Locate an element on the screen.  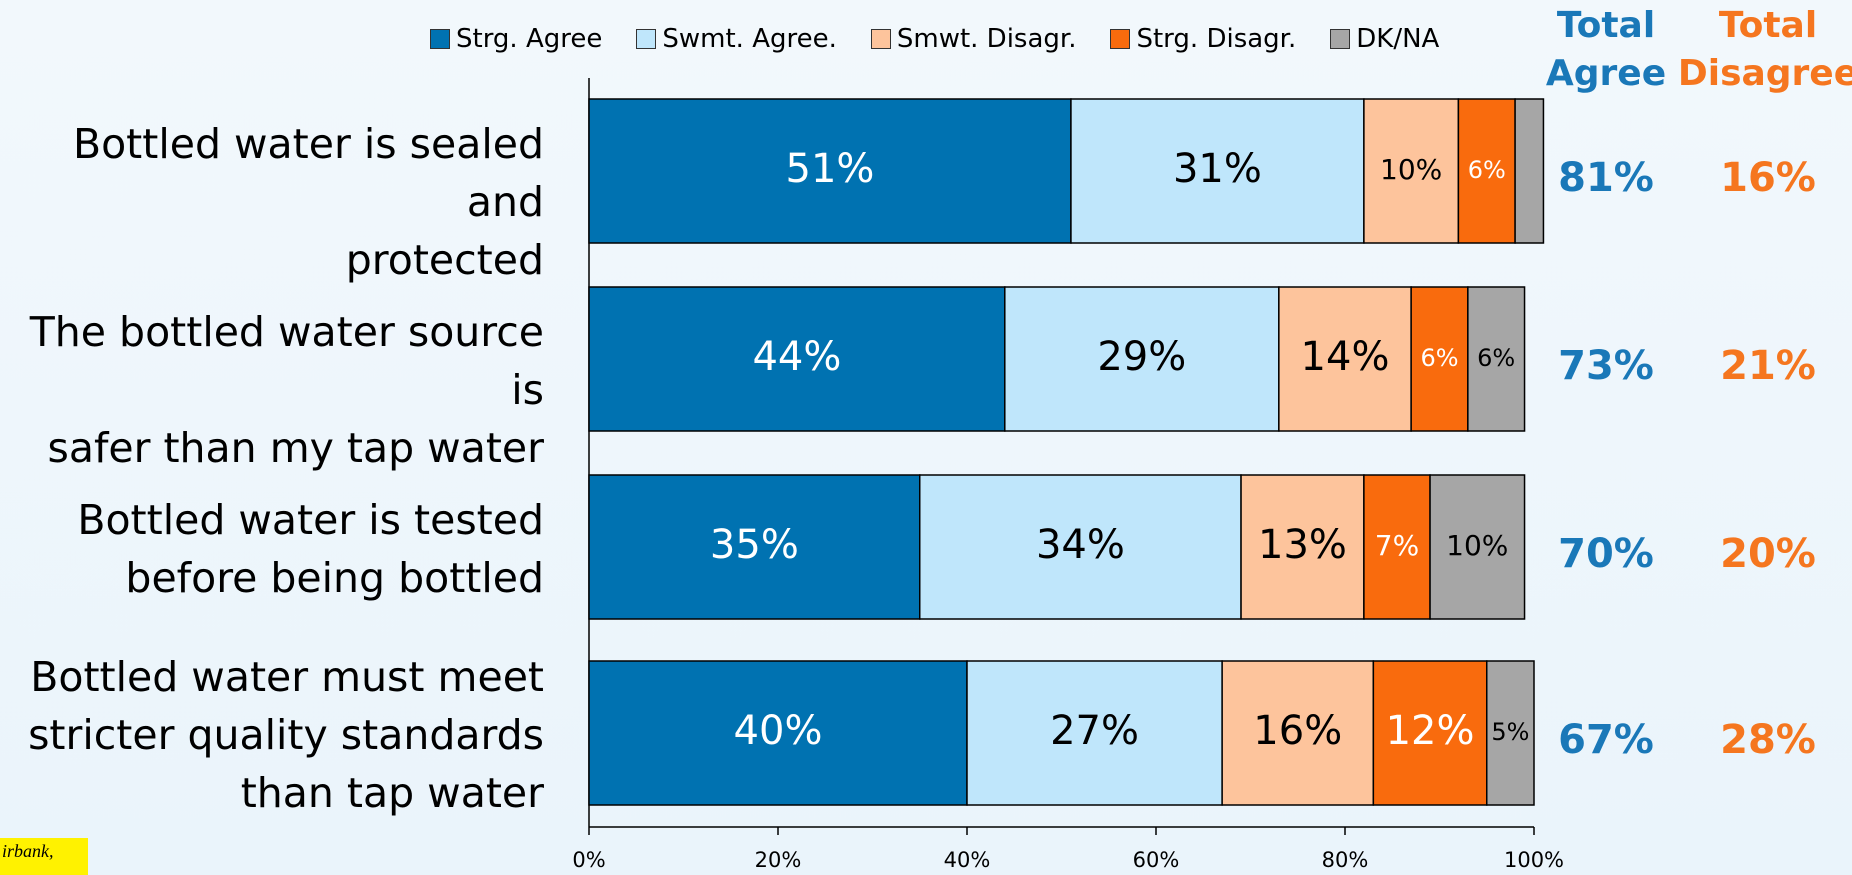
total-value: 21% is located at coordinates (1768, 366).